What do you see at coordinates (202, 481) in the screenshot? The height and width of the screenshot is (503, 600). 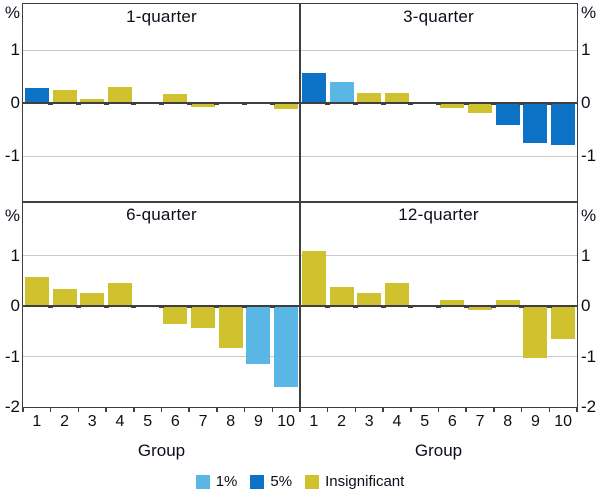 I see `legend-swatch-1pct-icon` at bounding box center [202, 481].